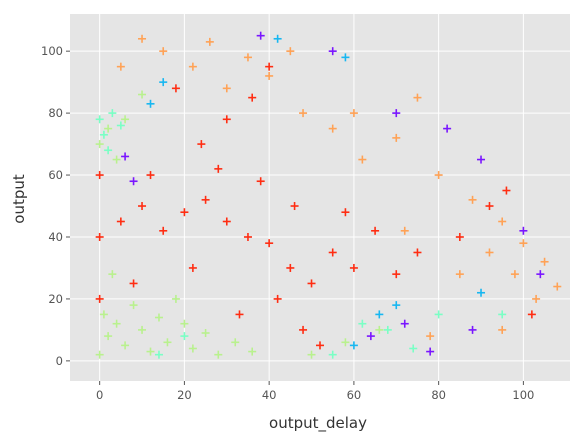 This screenshot has width=579, height=440. What do you see at coordinates (315, 391) in the screenshot?
I see `x-axis-ticks: 0 20 40 60 80 100` at bounding box center [315, 391].